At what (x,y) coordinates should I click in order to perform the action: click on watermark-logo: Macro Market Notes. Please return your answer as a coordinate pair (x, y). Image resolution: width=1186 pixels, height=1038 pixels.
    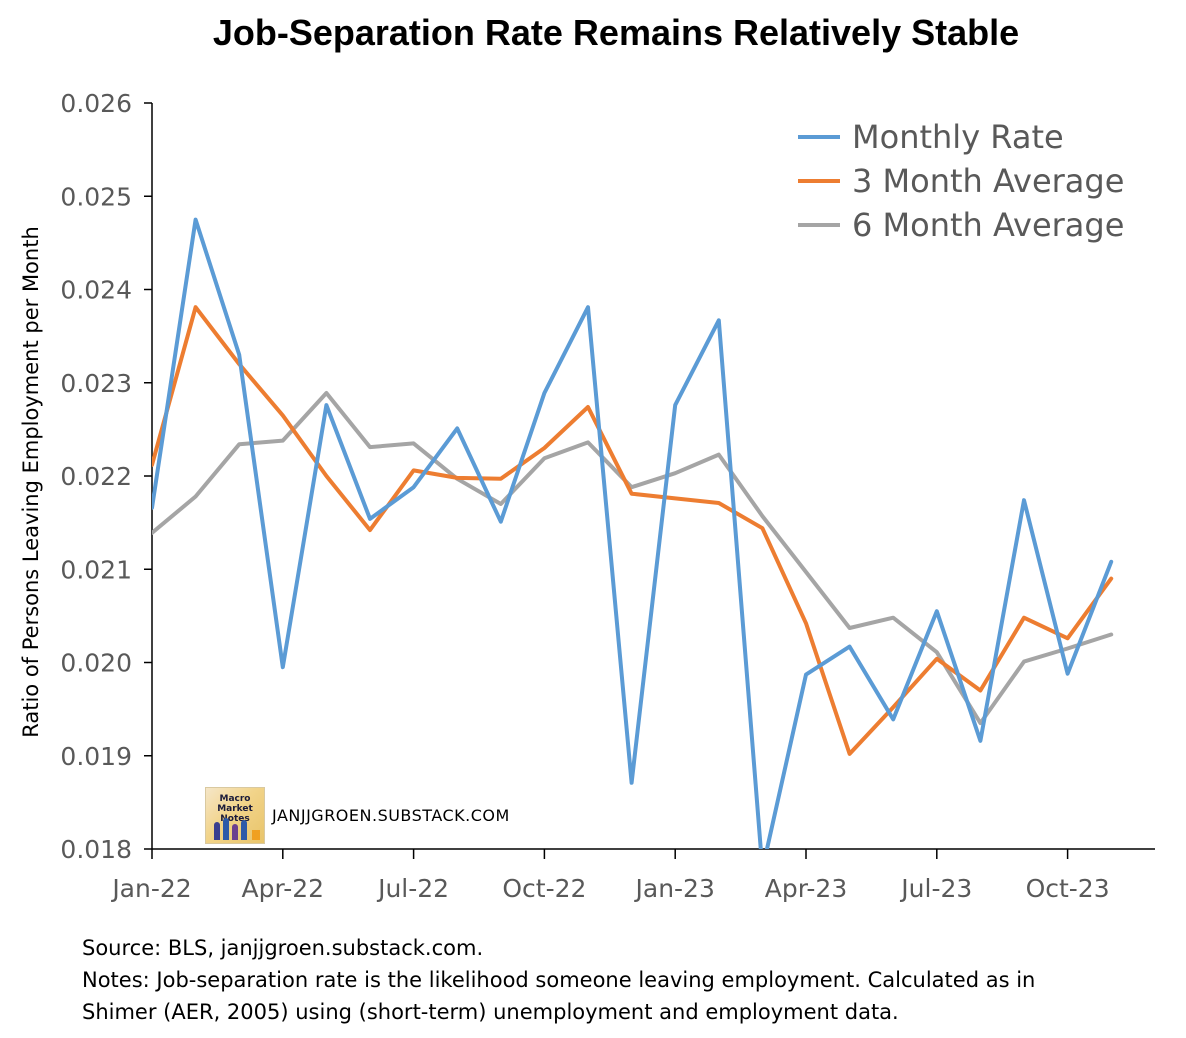
    Looking at the image, I should click on (235, 815).